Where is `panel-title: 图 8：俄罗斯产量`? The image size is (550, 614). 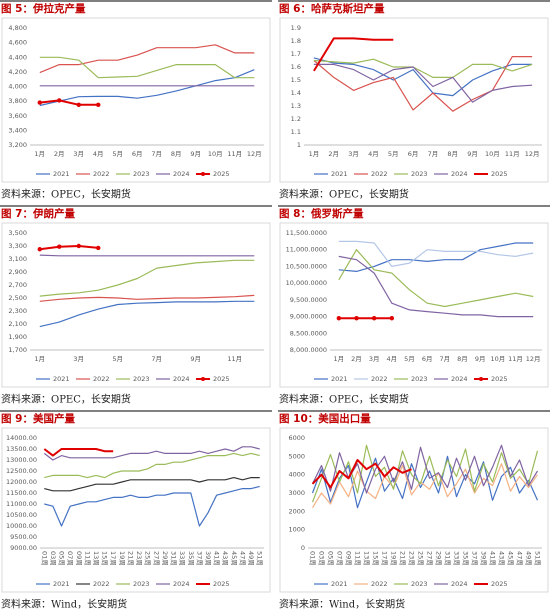 panel-title: 图 8：俄罗斯产量 is located at coordinates (321, 213).